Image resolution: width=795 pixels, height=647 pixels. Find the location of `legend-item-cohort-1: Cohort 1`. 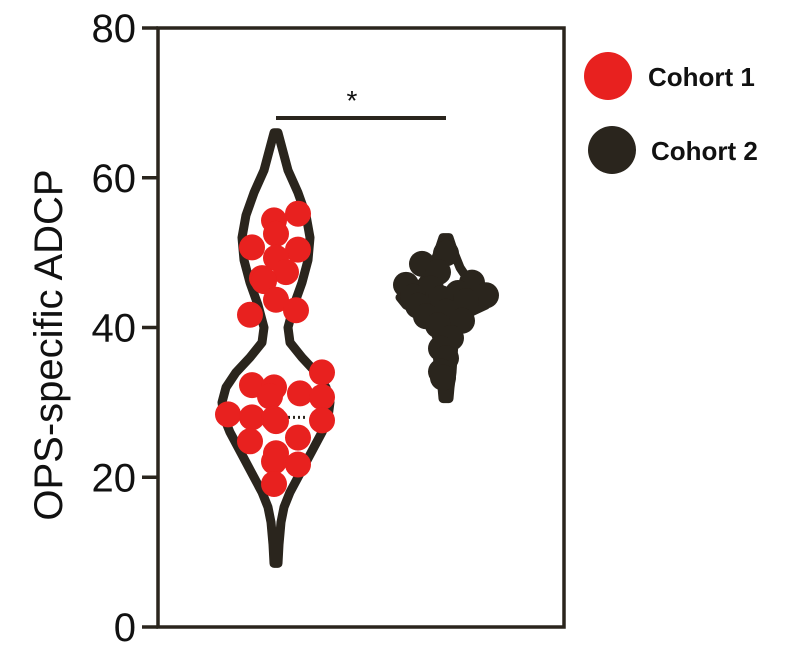

legend-item-cohort-1: Cohort 1 is located at coordinates (669, 76).